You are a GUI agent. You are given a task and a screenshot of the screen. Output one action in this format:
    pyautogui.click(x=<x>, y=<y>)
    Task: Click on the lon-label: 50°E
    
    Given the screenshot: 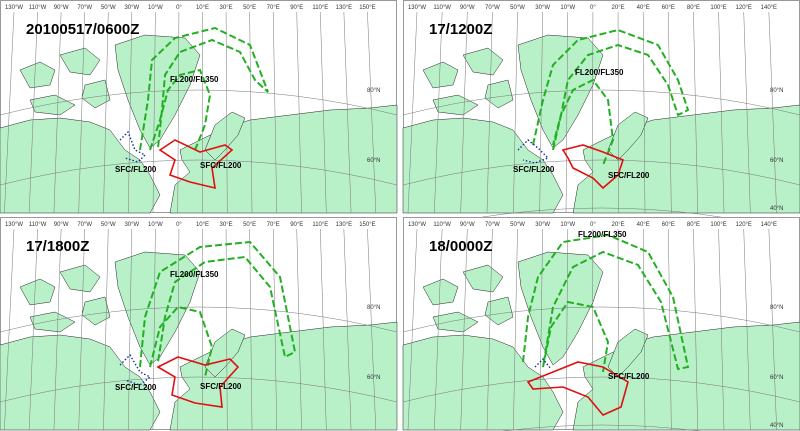 What is the action you would take?
    pyautogui.click(x=249, y=225)
    